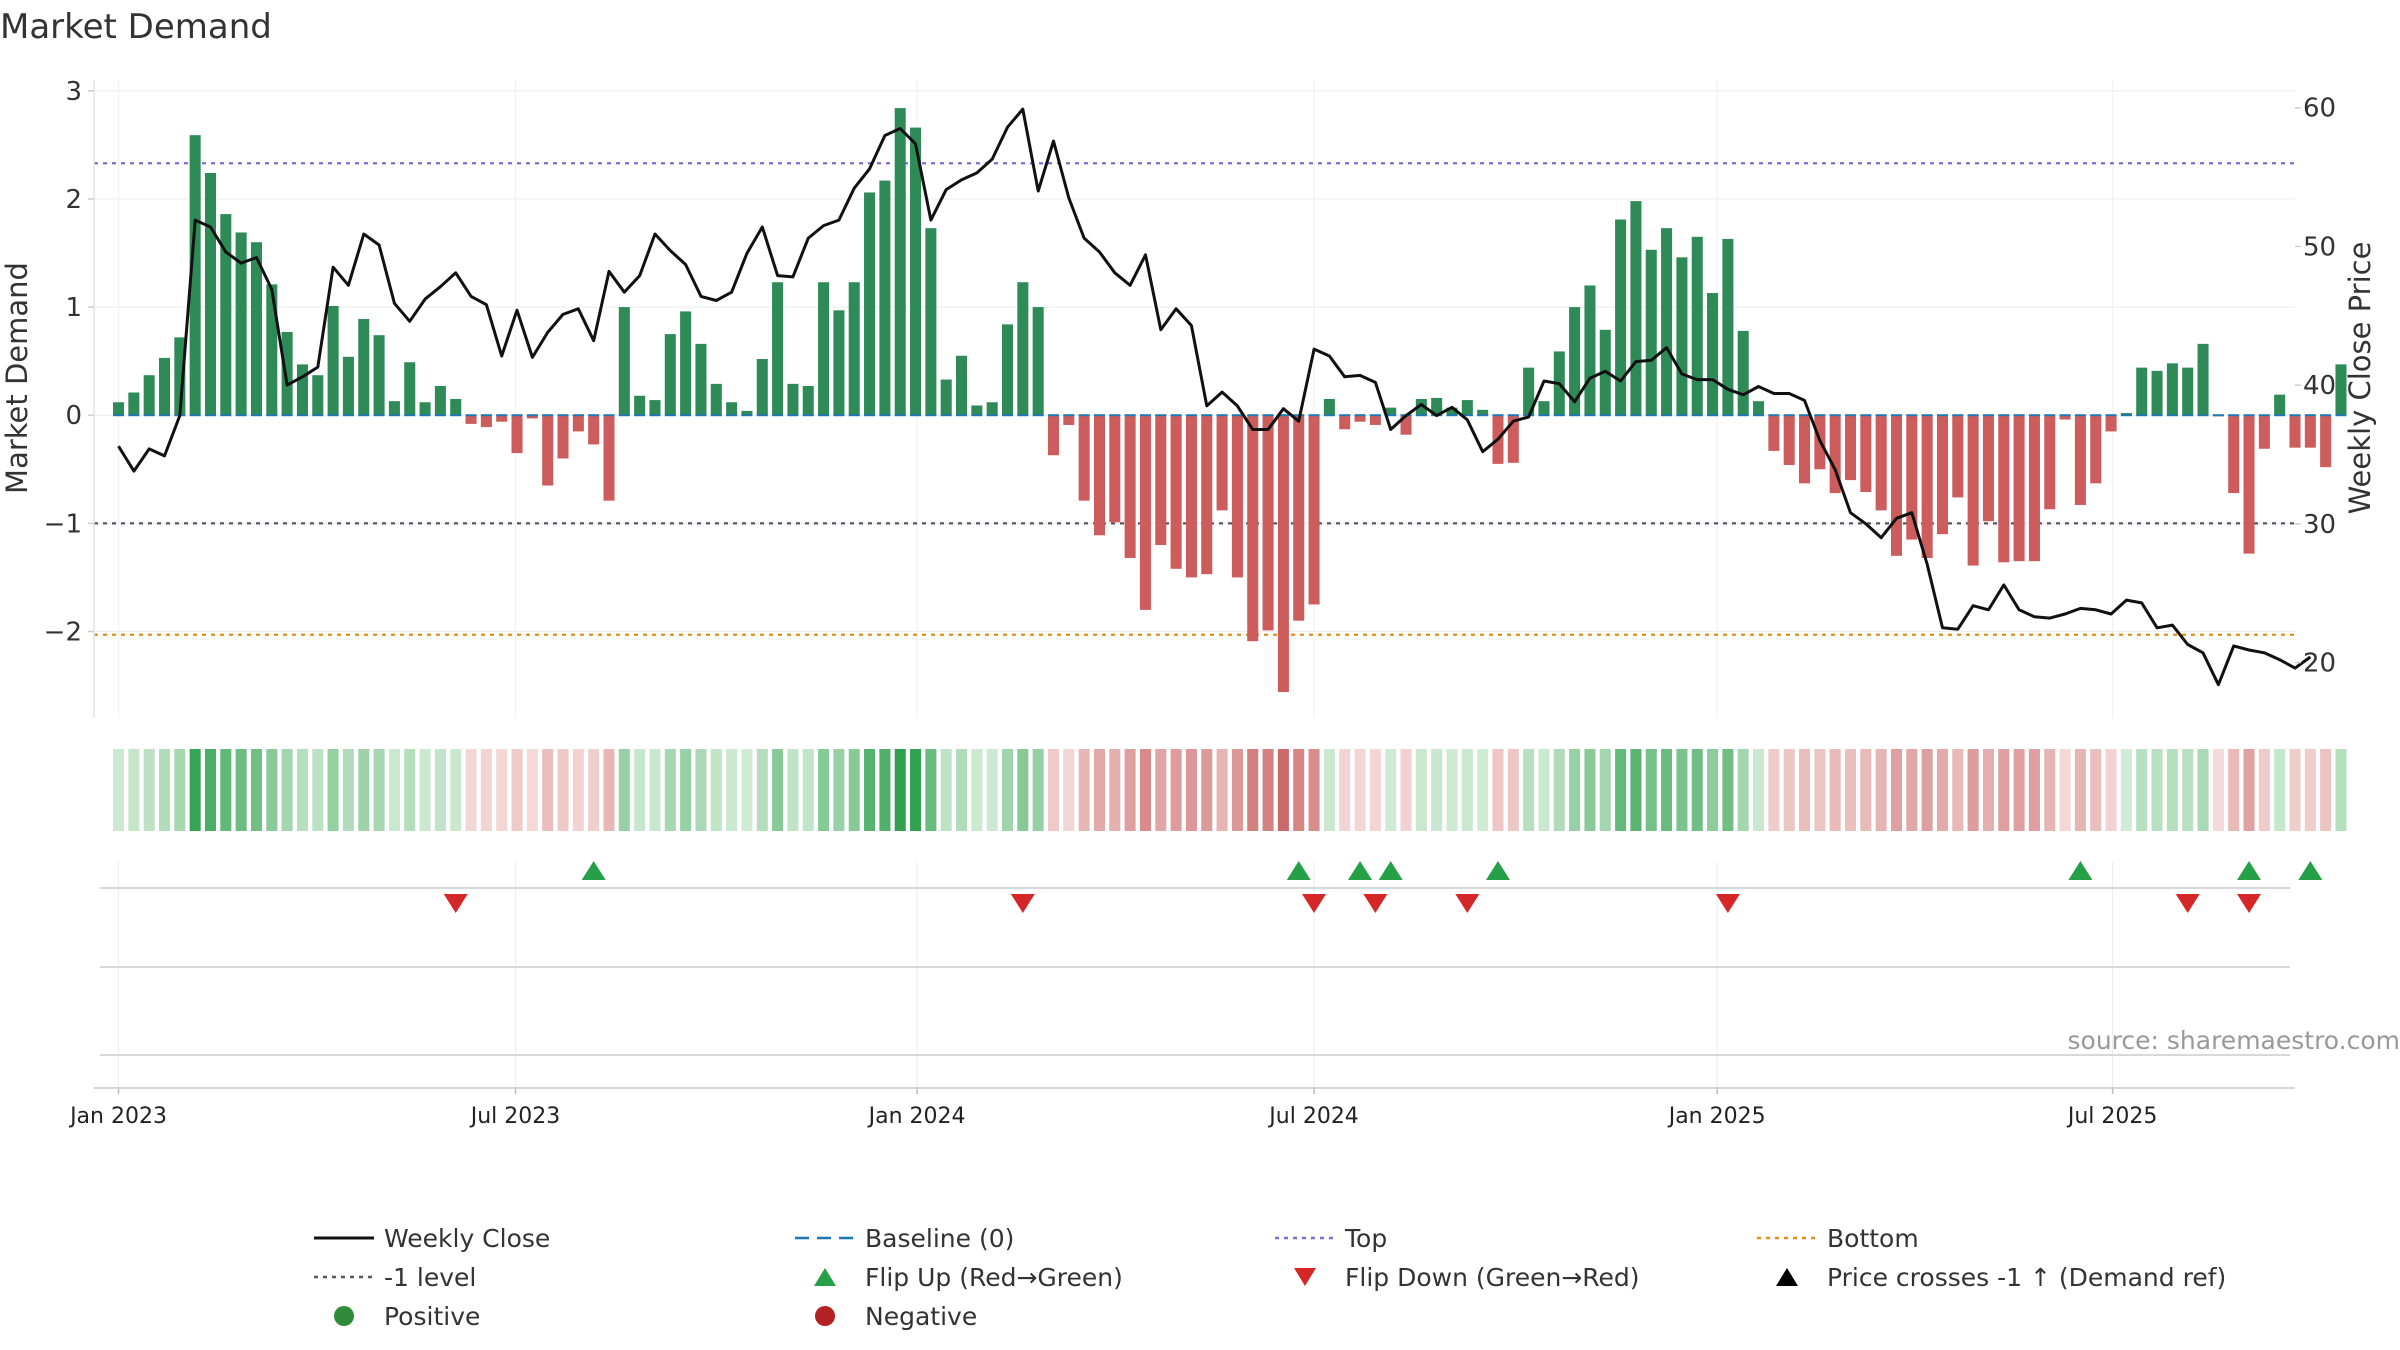  Describe the element at coordinates (73, 92) in the screenshot. I see `y-tick-label: 3` at that location.